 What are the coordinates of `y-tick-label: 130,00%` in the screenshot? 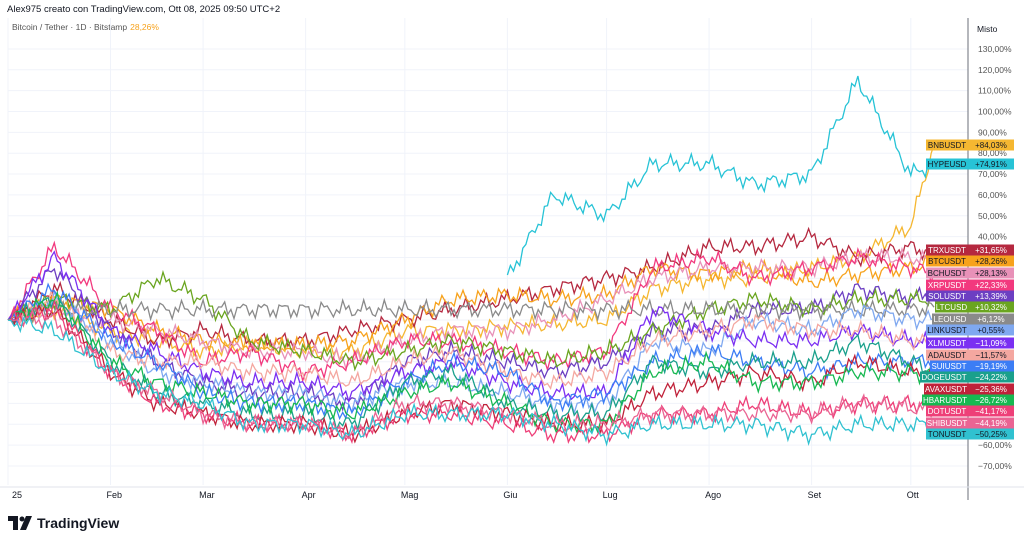 It's located at (995, 49).